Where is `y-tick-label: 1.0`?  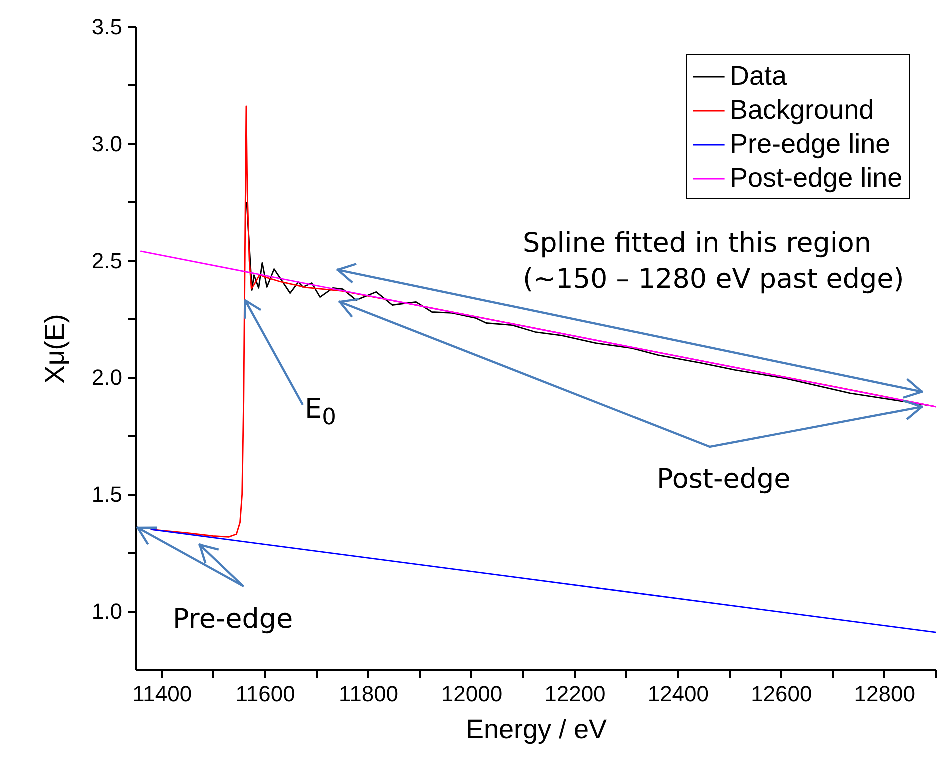
y-tick-label: 1.0 is located at coordinates (107, 611).